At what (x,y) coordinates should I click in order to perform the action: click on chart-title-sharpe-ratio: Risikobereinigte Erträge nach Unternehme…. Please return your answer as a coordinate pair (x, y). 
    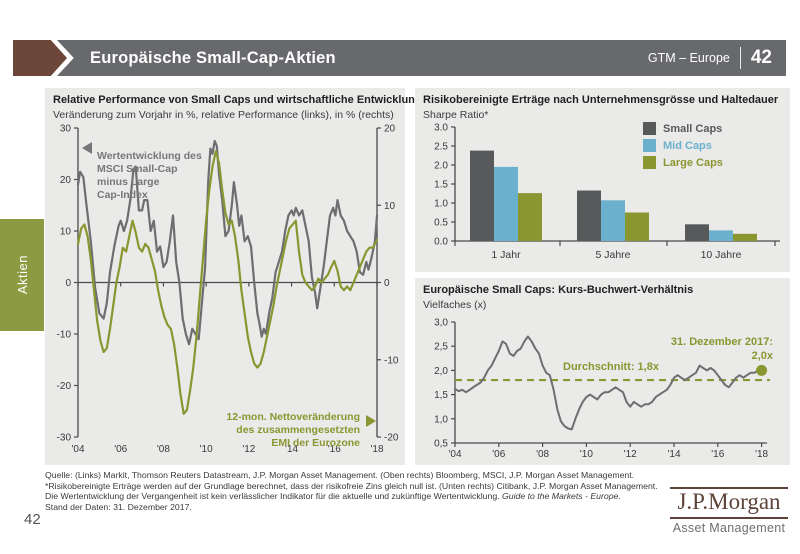
    Looking at the image, I should click on (601, 100).